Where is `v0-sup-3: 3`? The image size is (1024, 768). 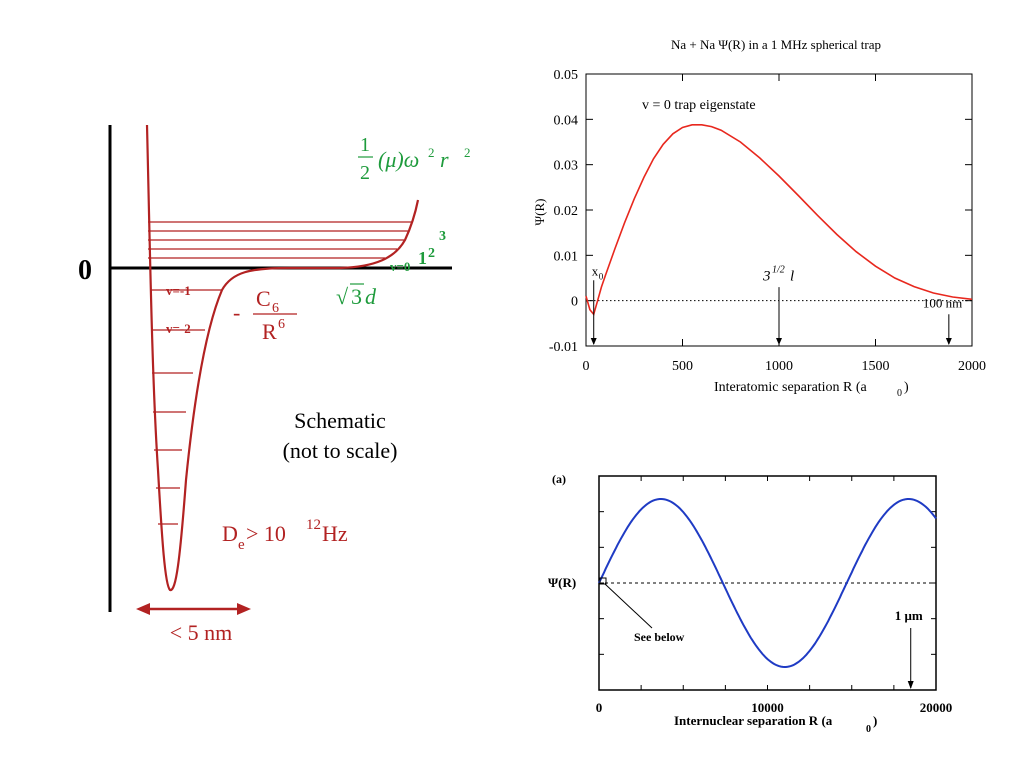 v0-sup-3: 3 is located at coordinates (442, 236).